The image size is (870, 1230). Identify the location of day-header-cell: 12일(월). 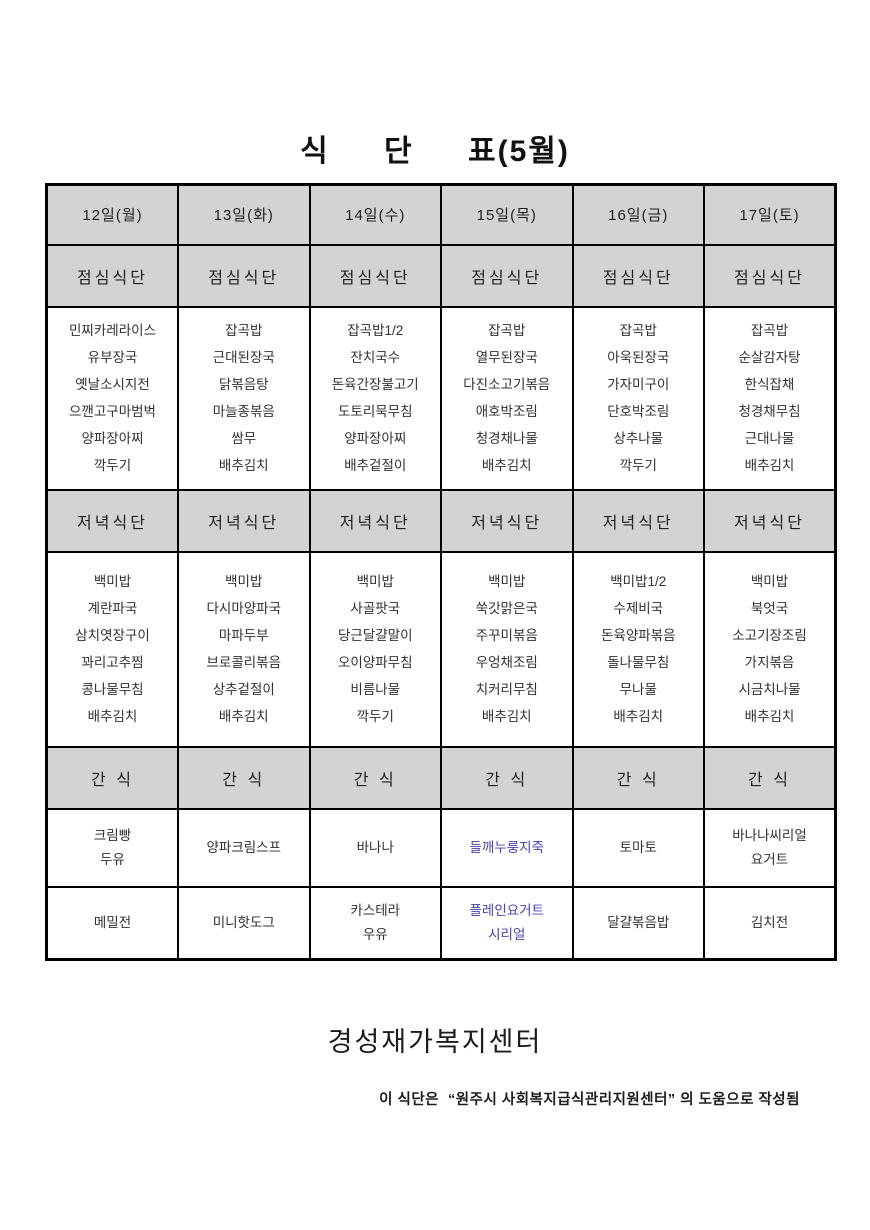
(112, 214).